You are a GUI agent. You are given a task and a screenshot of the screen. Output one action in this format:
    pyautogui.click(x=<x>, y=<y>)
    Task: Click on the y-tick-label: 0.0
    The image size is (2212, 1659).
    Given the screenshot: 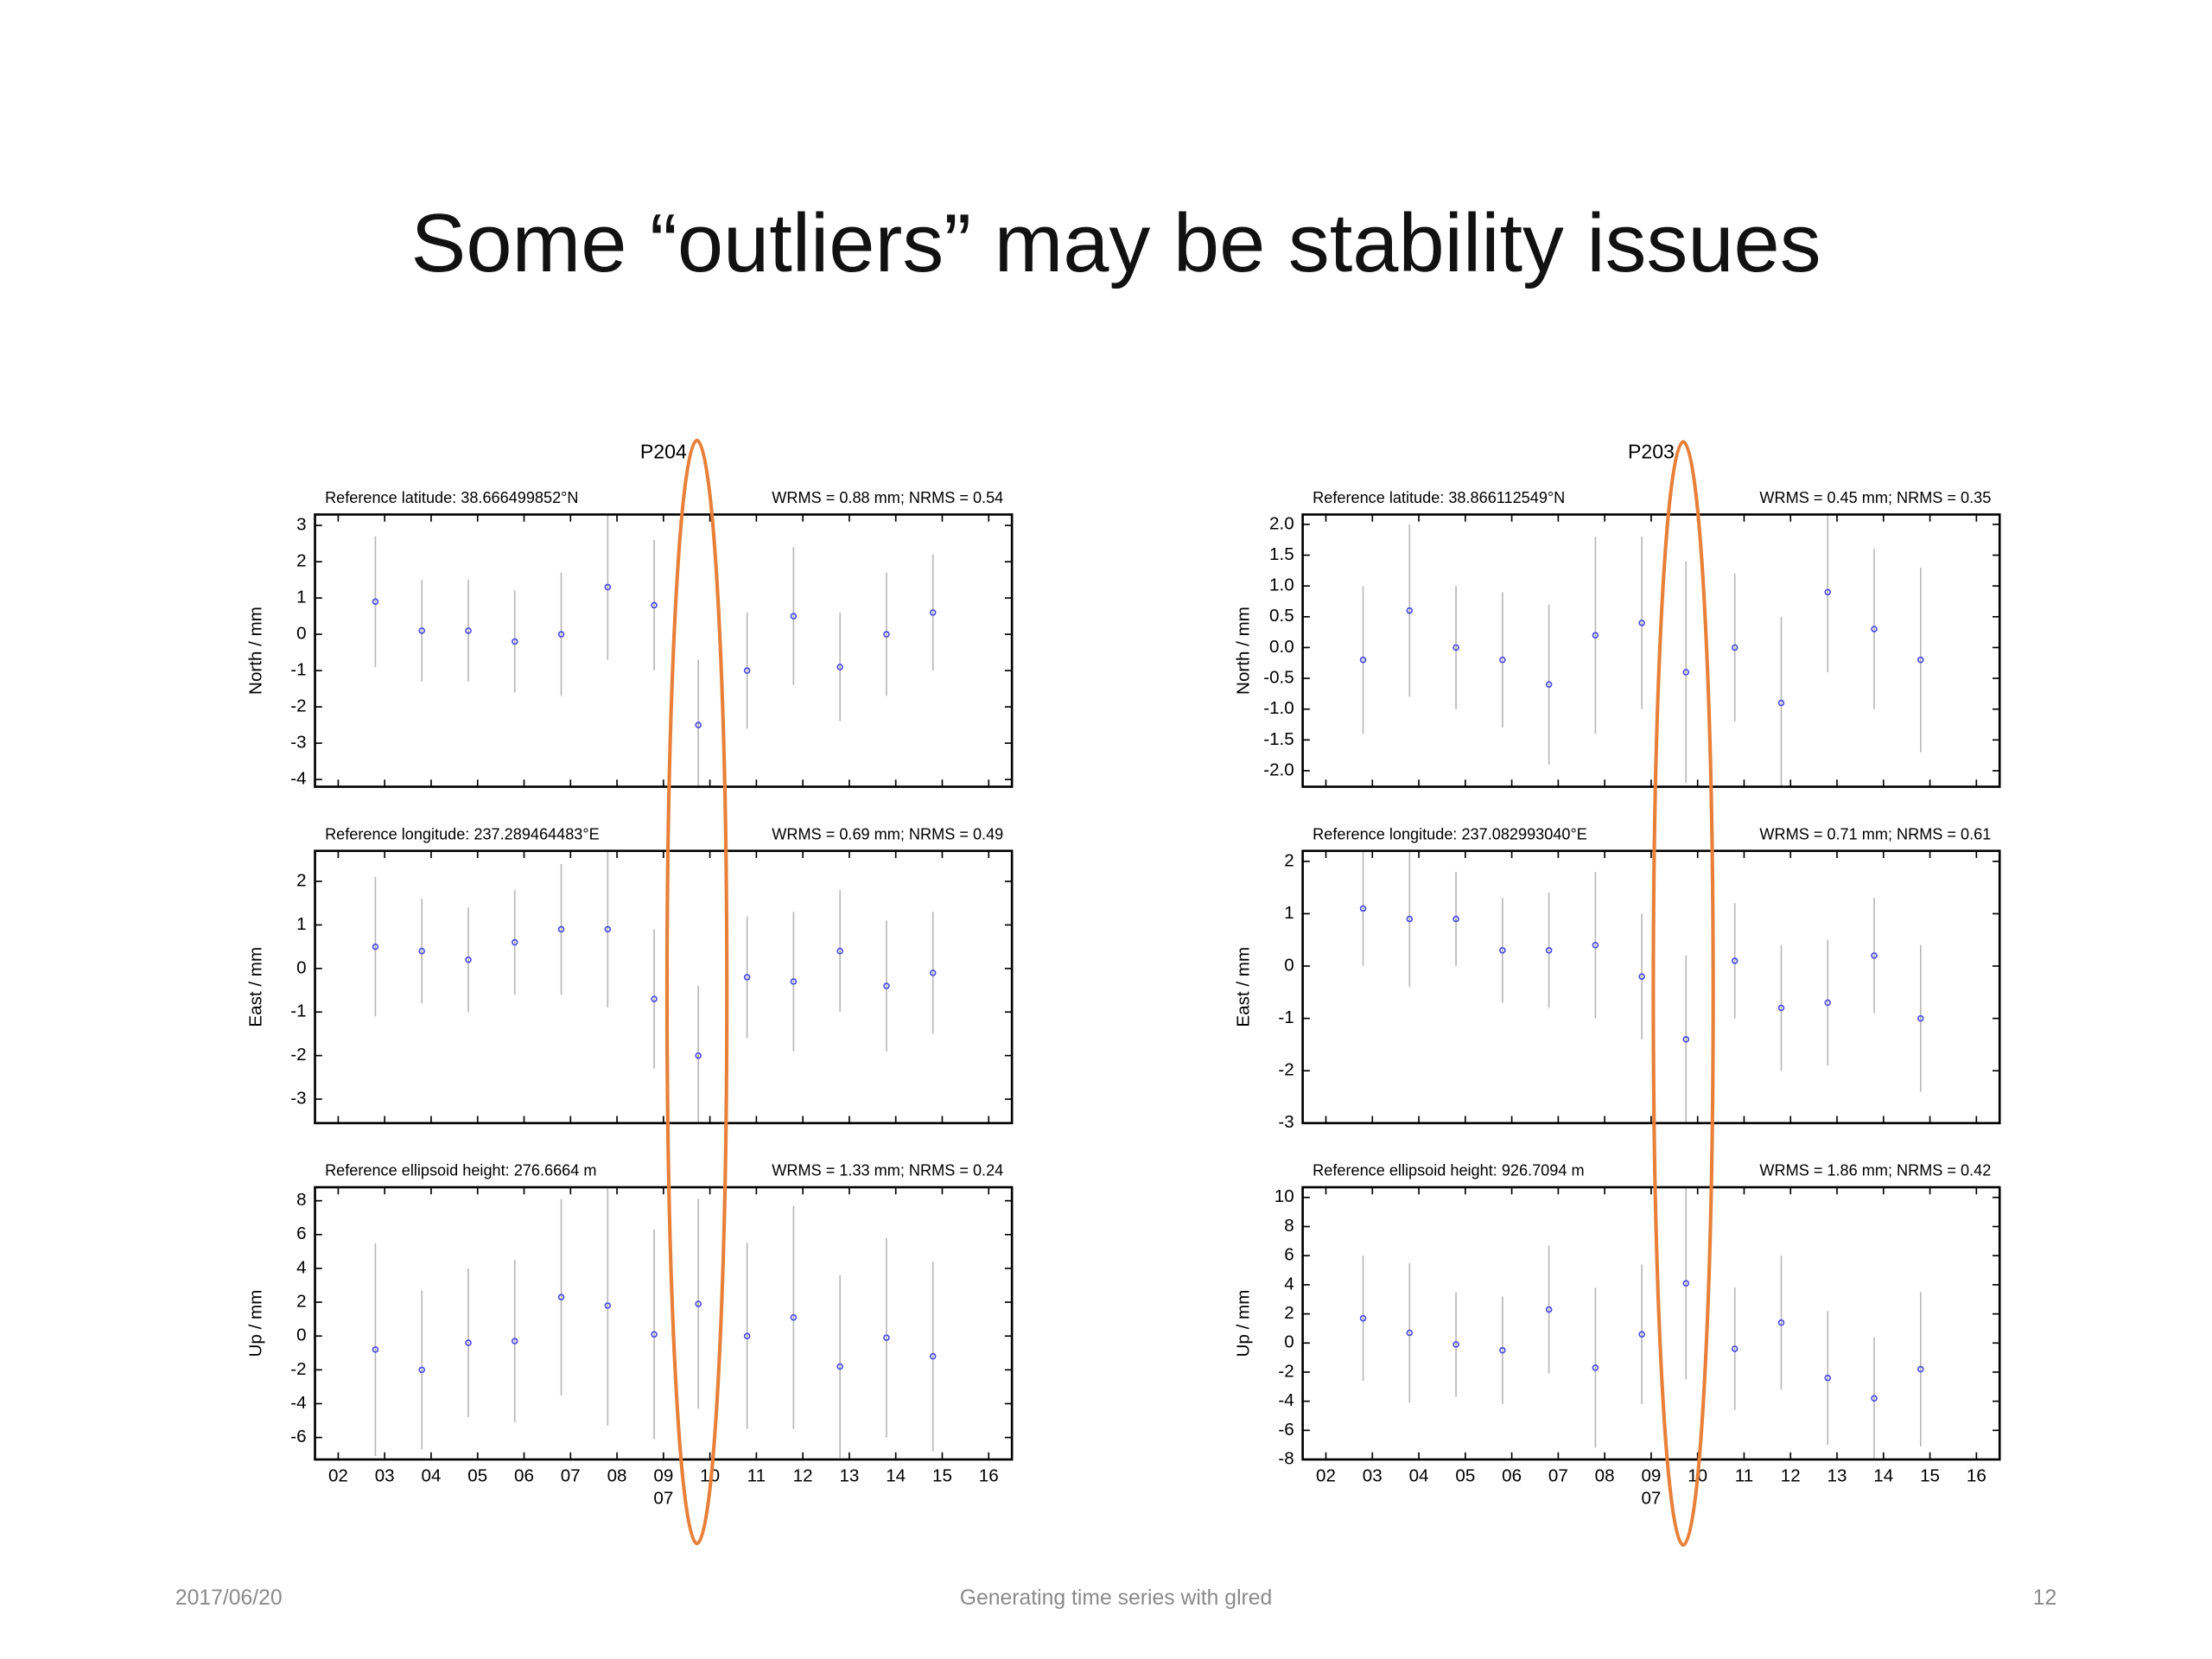 What is the action you would take?
    pyautogui.click(x=1281, y=647)
    